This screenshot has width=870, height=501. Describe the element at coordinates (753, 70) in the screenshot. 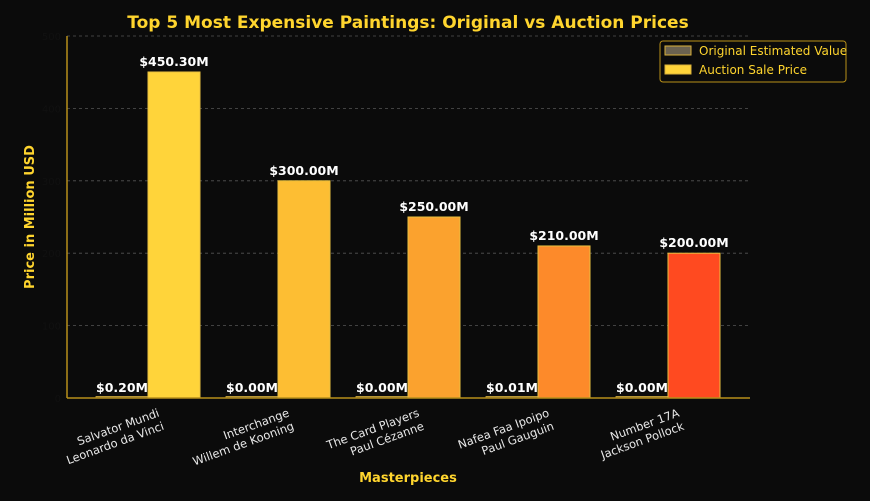

I see `legend-label-auction: Auction Sale Price` at that location.